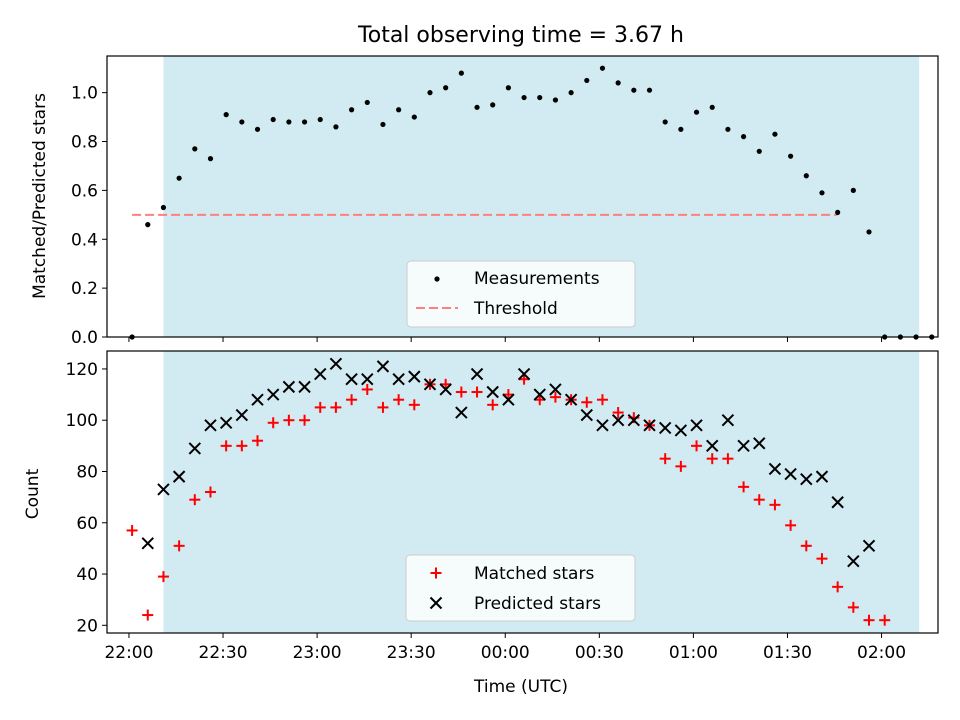 Image resolution: width=960 pixels, height=720 pixels. What do you see at coordinates (505, 339) in the screenshot?
I see `top-x-ticks` at bounding box center [505, 339].